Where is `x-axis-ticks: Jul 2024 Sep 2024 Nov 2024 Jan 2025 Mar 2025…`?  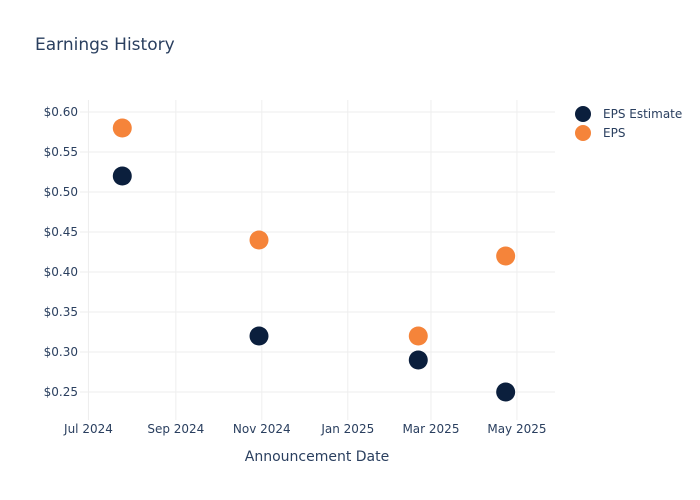 x-axis-ticks: Jul 2024 Sep 2024 Nov 2024 Jan 2025 Mar 2025… is located at coordinates (304, 429).